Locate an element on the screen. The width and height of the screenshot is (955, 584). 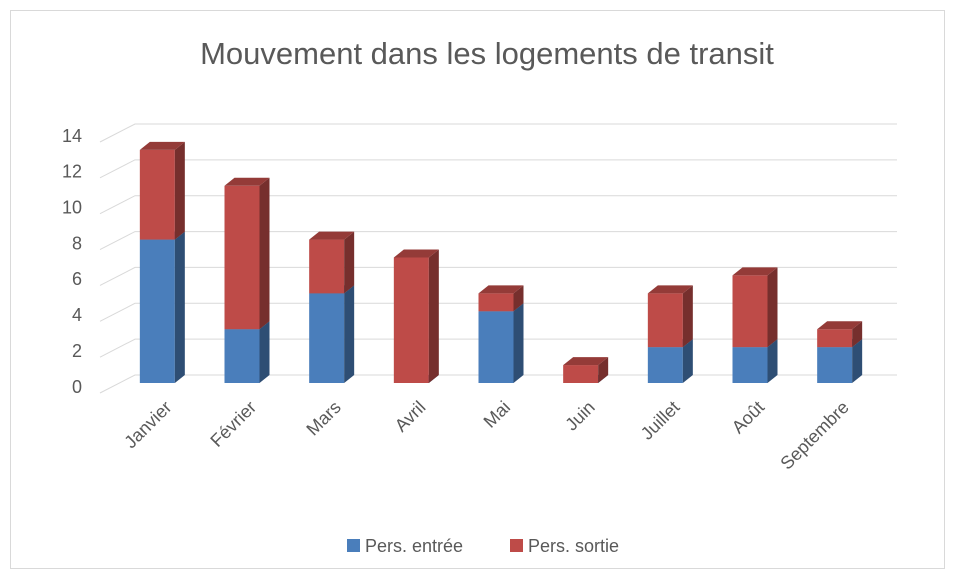
y-tick-label: 8 is located at coordinates (77, 243).